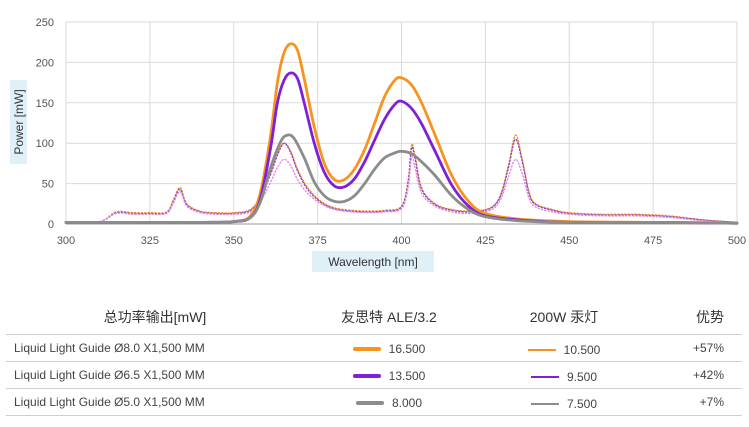 The height and width of the screenshot is (427, 749). Describe the element at coordinates (155, 402) in the screenshot. I see `legend-row-label: Liquid Light Guide Ø5.0 X1,500 MM` at that location.